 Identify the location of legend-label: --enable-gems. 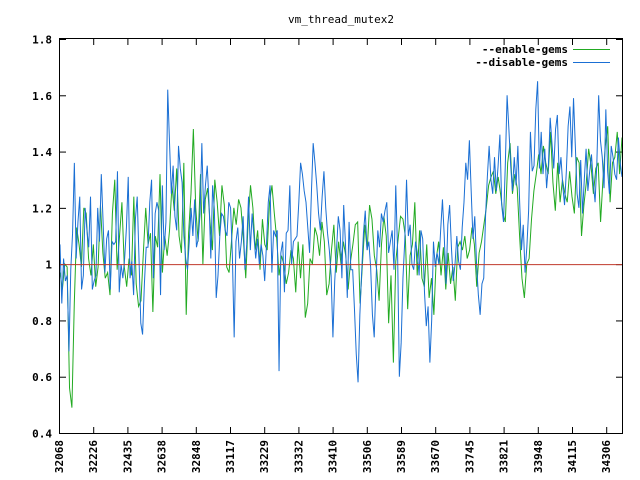
(525, 49).